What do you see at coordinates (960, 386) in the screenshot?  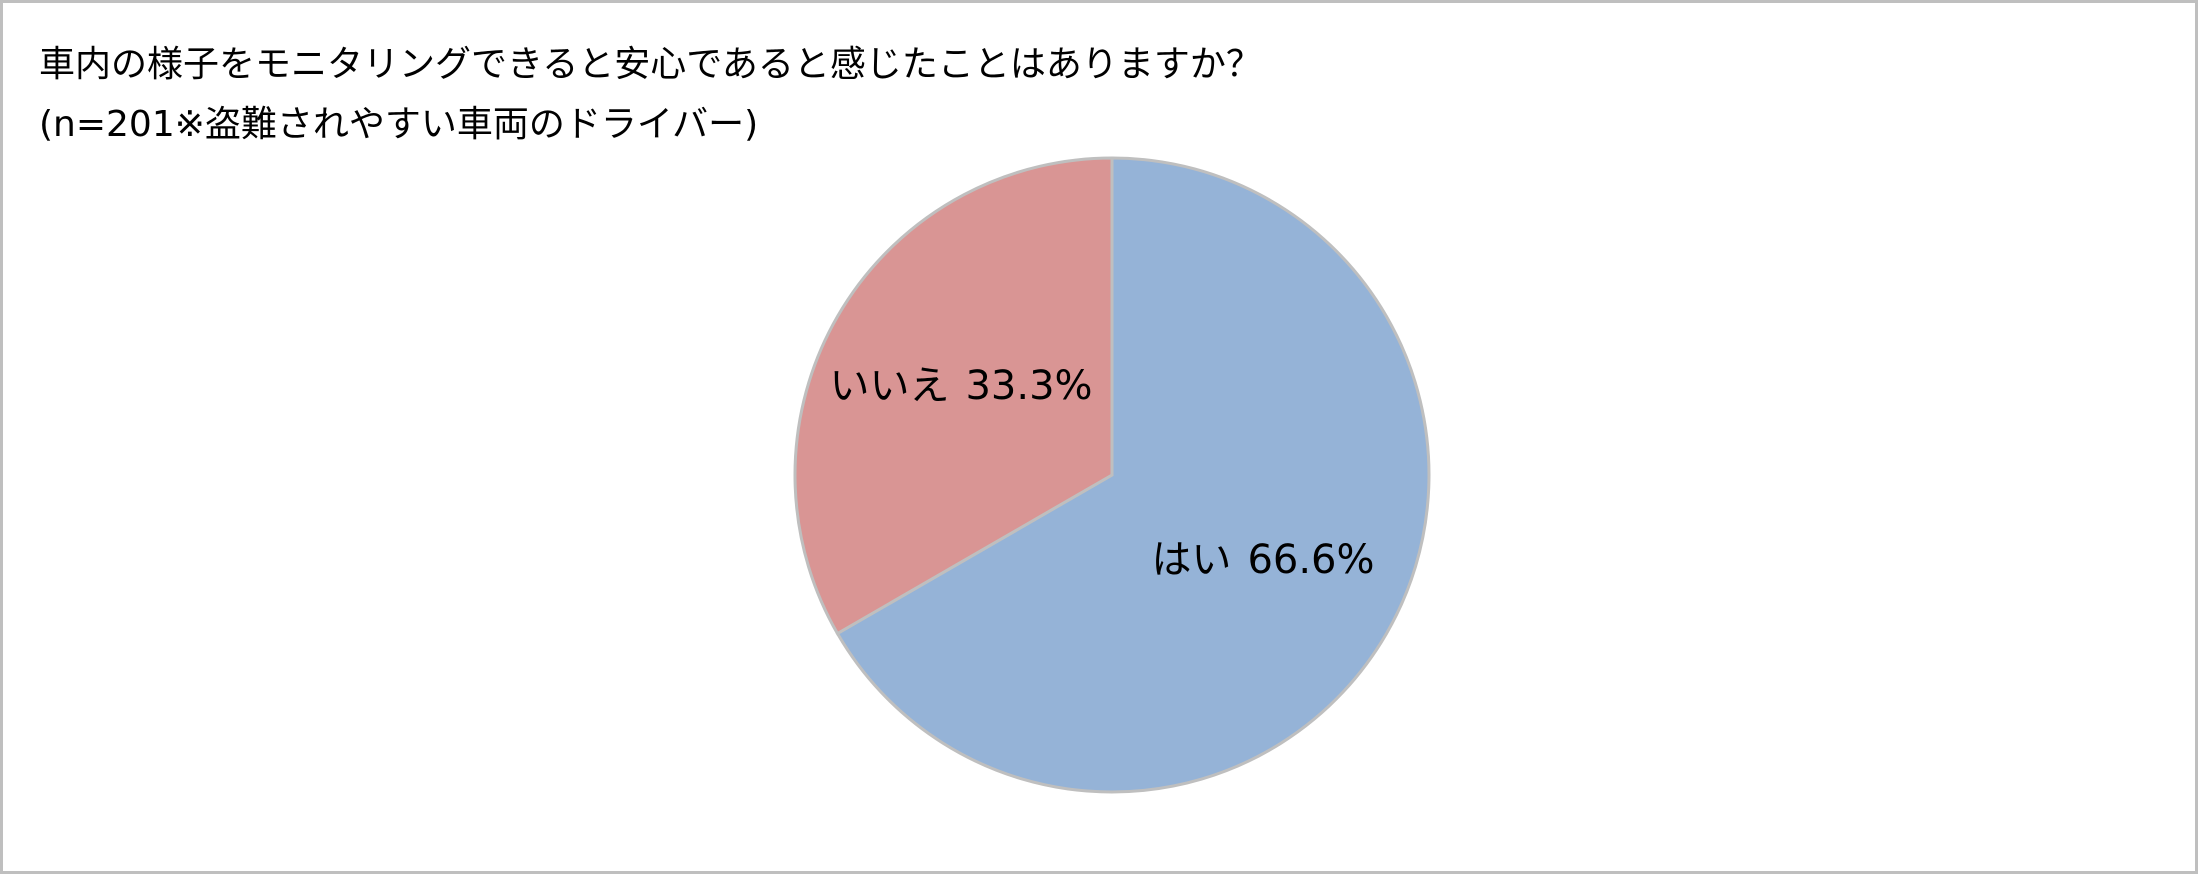 I see `slice-label: いいえ 33.3%` at bounding box center [960, 386].